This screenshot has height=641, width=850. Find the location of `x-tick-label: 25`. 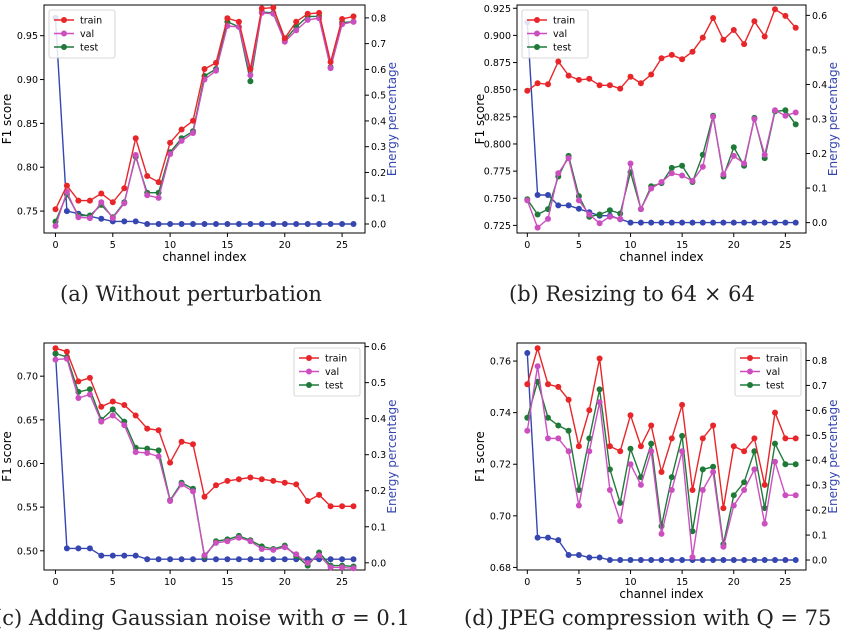

x-tick-label: 25 is located at coordinates (342, 245).